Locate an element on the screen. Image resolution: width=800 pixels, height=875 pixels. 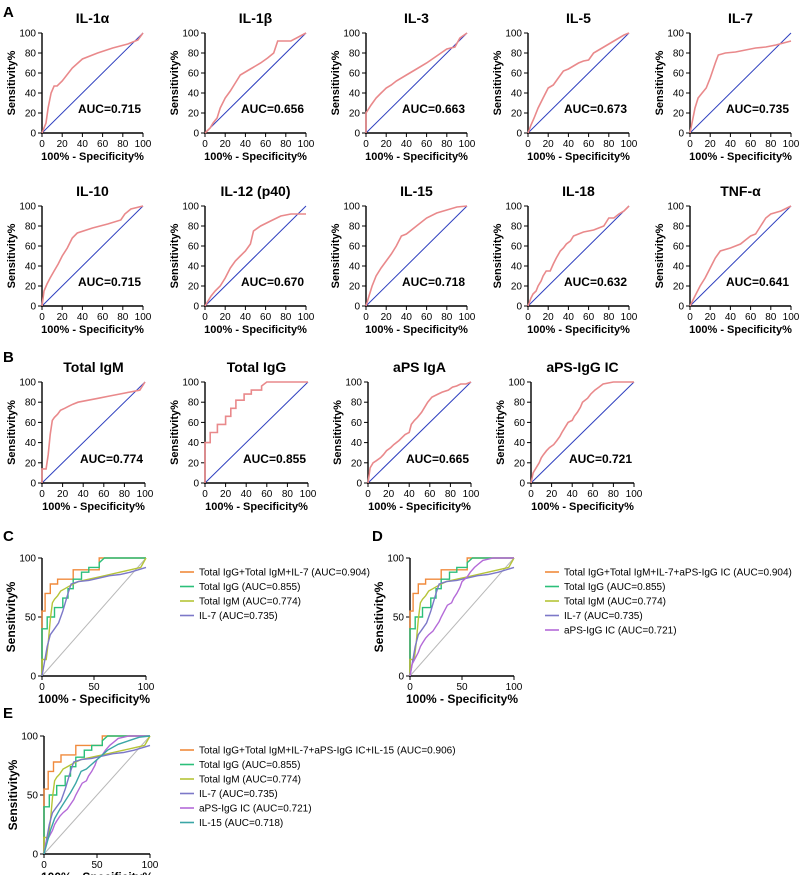
legend-label: Total IgM (AUC=0.774) is located at coordinates (615, 602).